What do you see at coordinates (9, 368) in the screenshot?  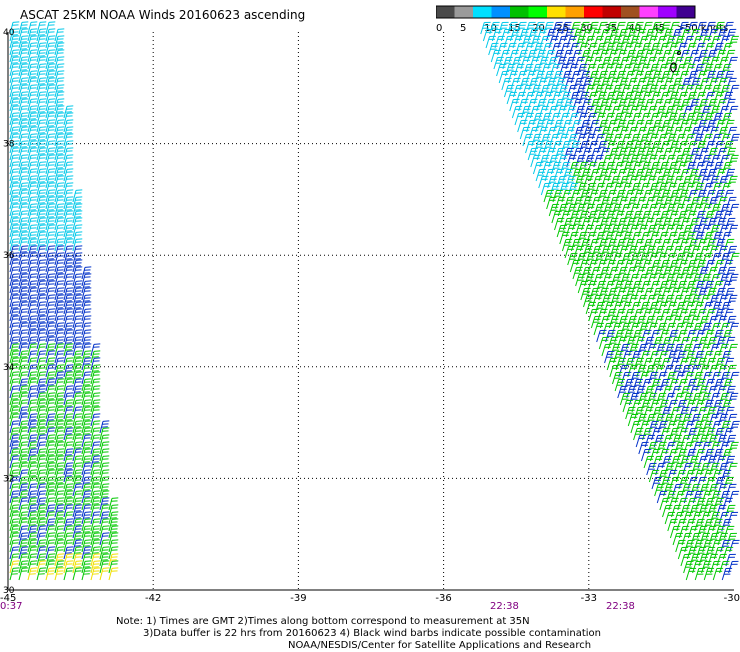 I see `latitude-label: 34` at bounding box center [9, 368].